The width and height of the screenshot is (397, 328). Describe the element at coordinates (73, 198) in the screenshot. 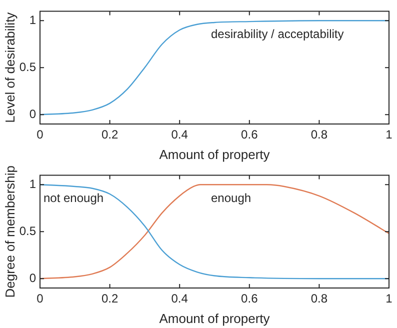

I see `series-label: not enough` at that location.